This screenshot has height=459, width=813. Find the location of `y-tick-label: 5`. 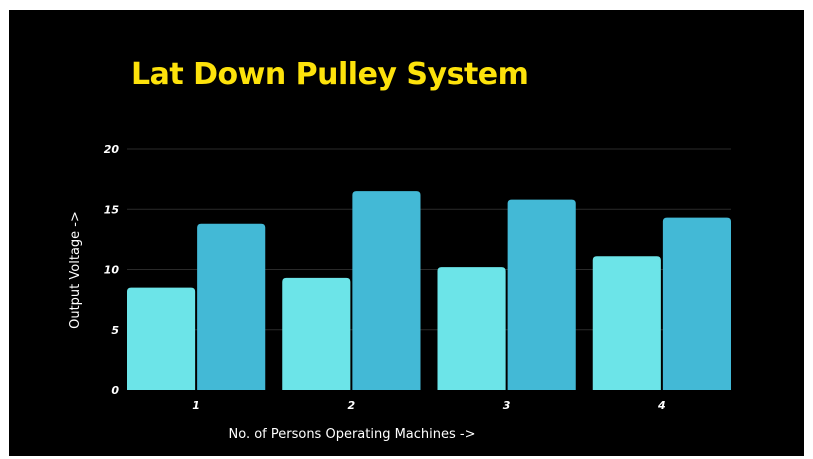

y-tick-label: 5 is located at coordinates (115, 330).